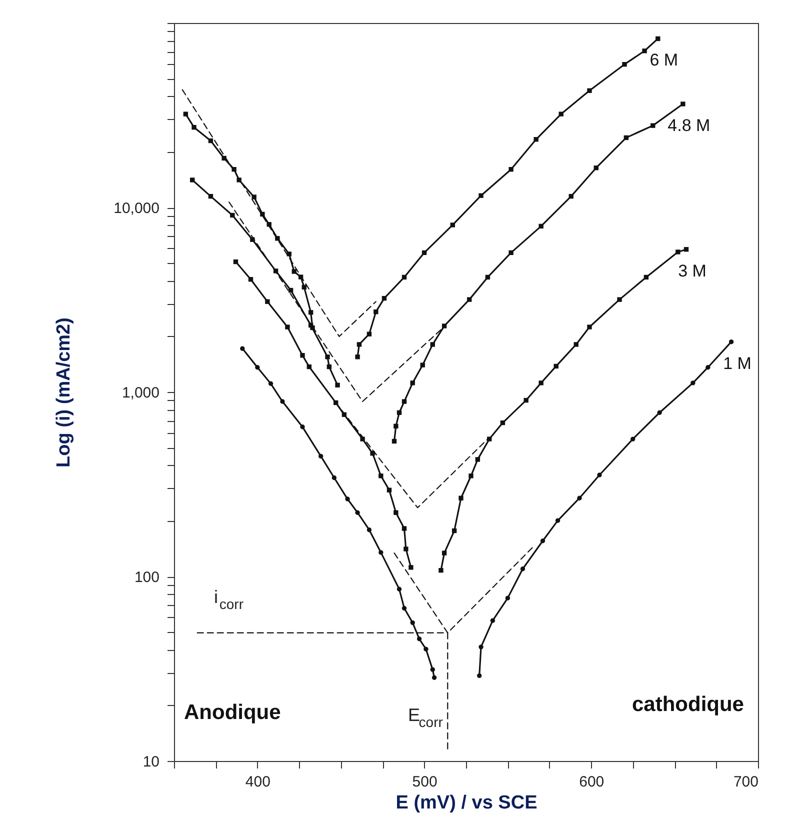  I want to click on x-tick-label: 400, so click(257, 782).